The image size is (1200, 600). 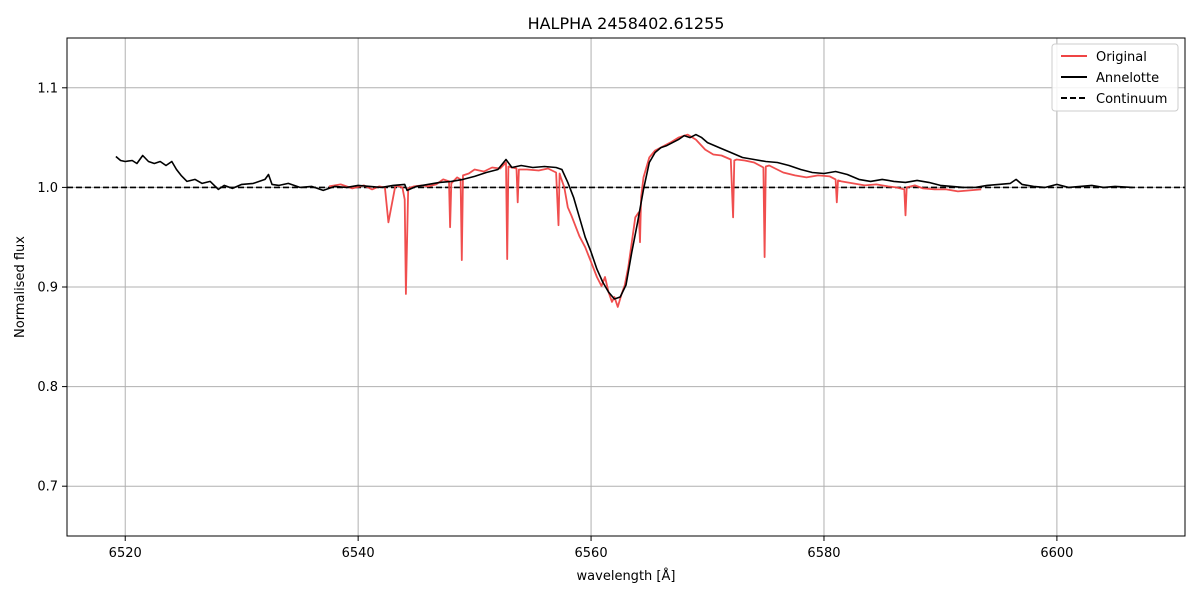 What do you see at coordinates (1131, 99) in the screenshot?
I see `legend-label-continuum: Continuum` at bounding box center [1131, 99].